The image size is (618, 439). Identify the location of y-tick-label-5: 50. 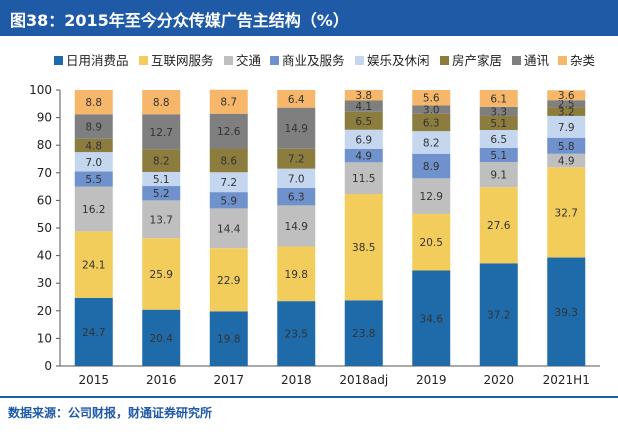
(44, 228).